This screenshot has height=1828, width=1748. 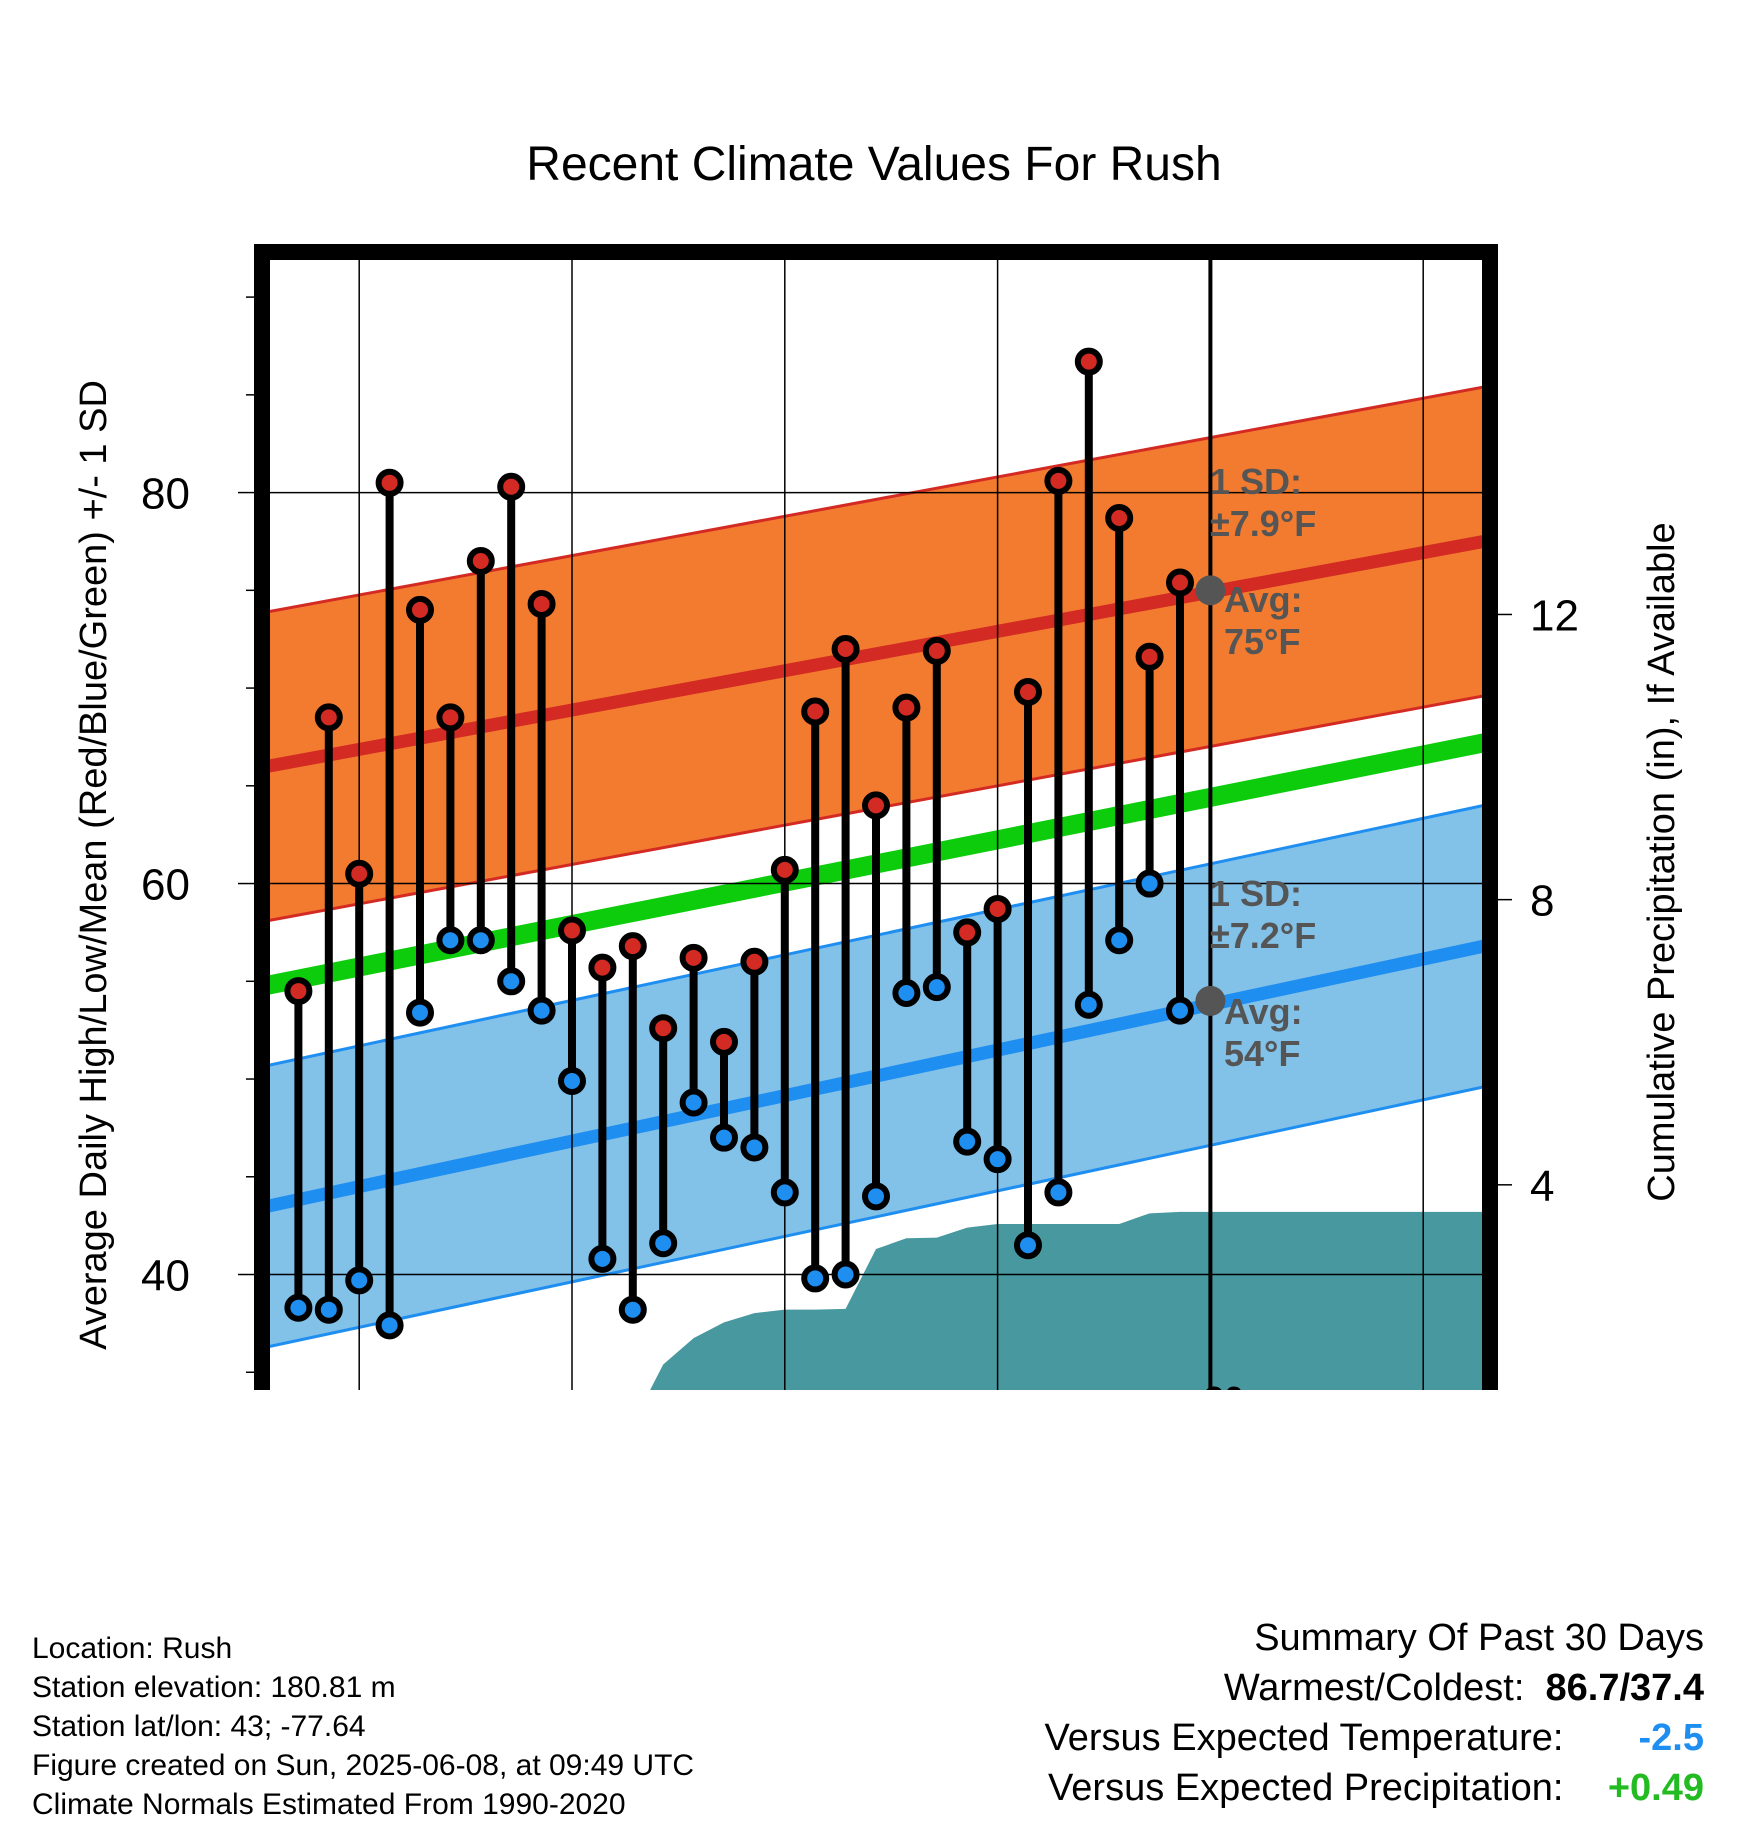 I want to click on precip-label: Versus Expected Precipitation:, so click(x=1306, y=1788).